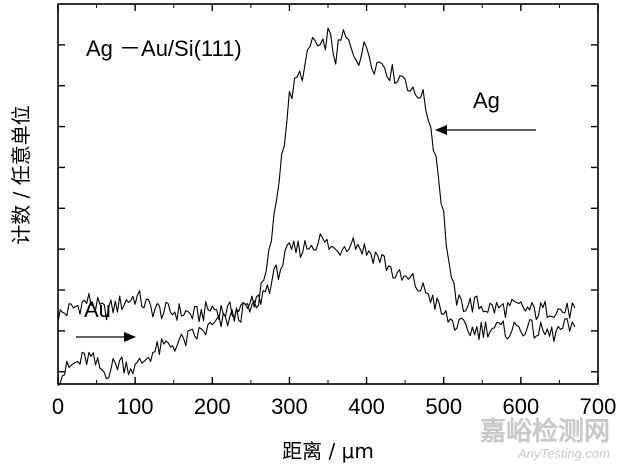 The width and height of the screenshot is (620, 465). Describe the element at coordinates (135, 406) in the screenshot. I see `x-tick-label: 100` at that location.